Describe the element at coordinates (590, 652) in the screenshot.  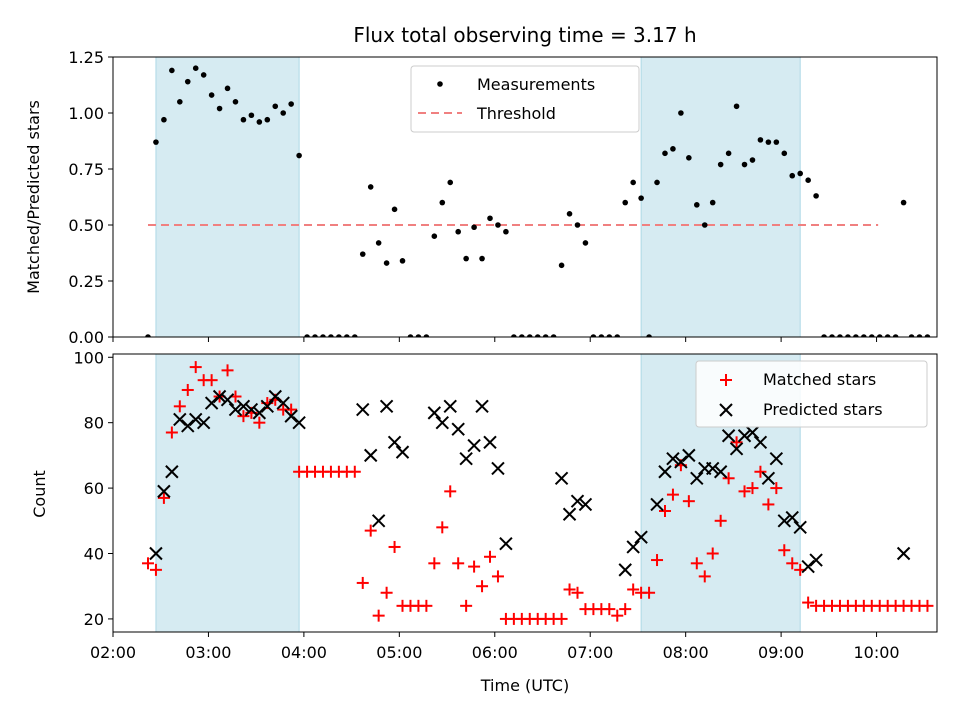
I see `x-tick-label: 07:00` at that location.